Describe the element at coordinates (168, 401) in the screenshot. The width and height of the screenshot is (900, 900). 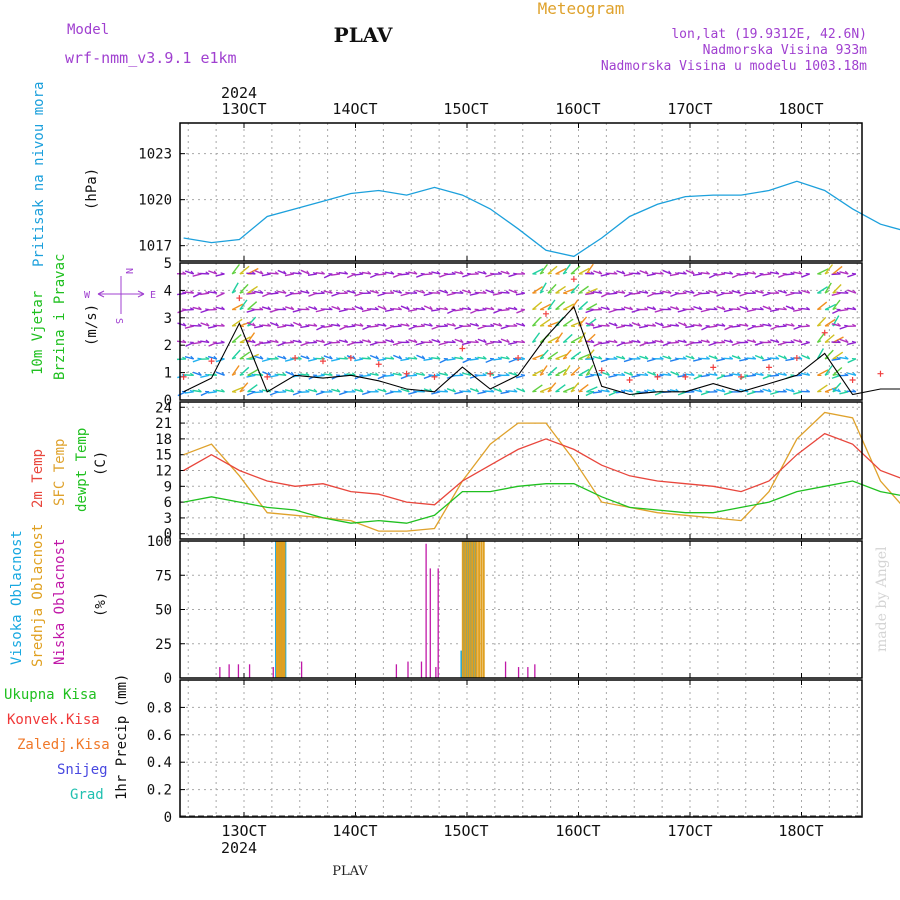
I see `y-tick-label: 0` at that location.